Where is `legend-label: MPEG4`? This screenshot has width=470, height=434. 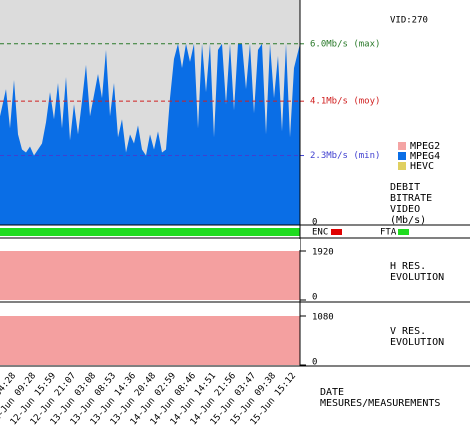
legend-label: MPEG4 is located at coordinates (425, 156).